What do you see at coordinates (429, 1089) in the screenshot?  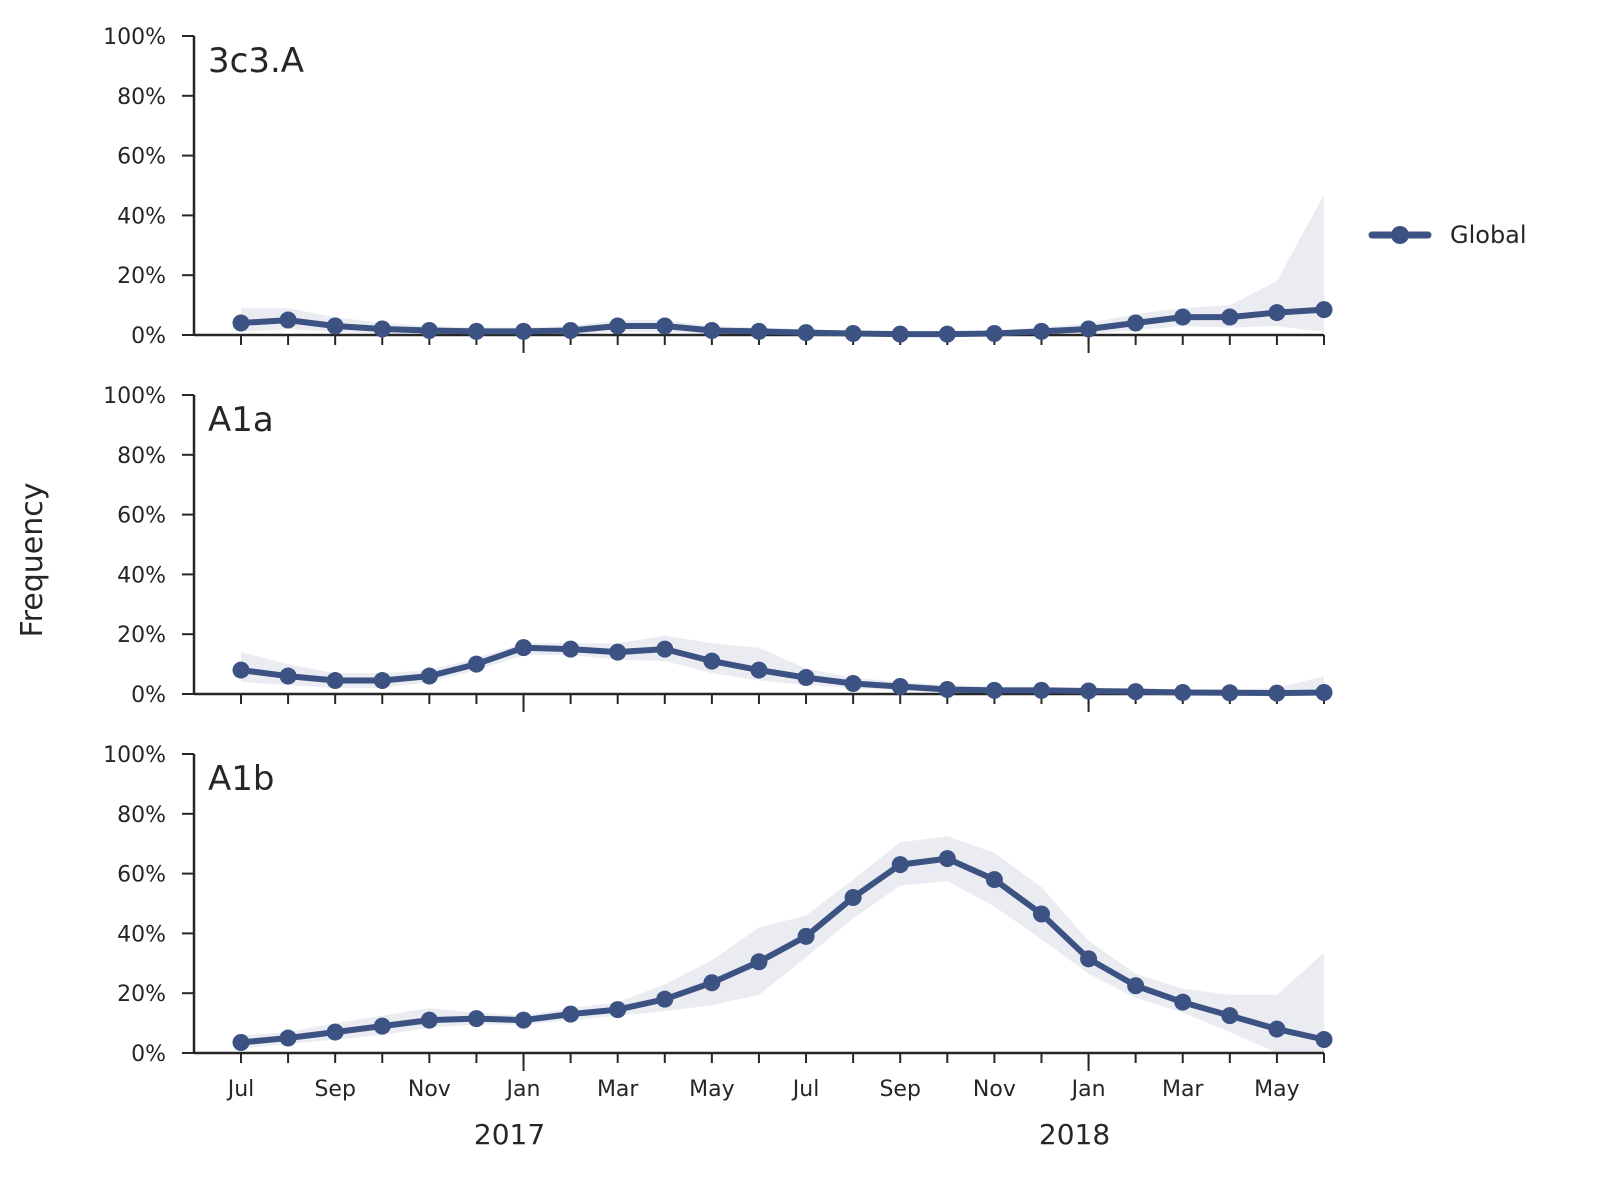 I see `x-tick-label: Nov` at bounding box center [429, 1089].